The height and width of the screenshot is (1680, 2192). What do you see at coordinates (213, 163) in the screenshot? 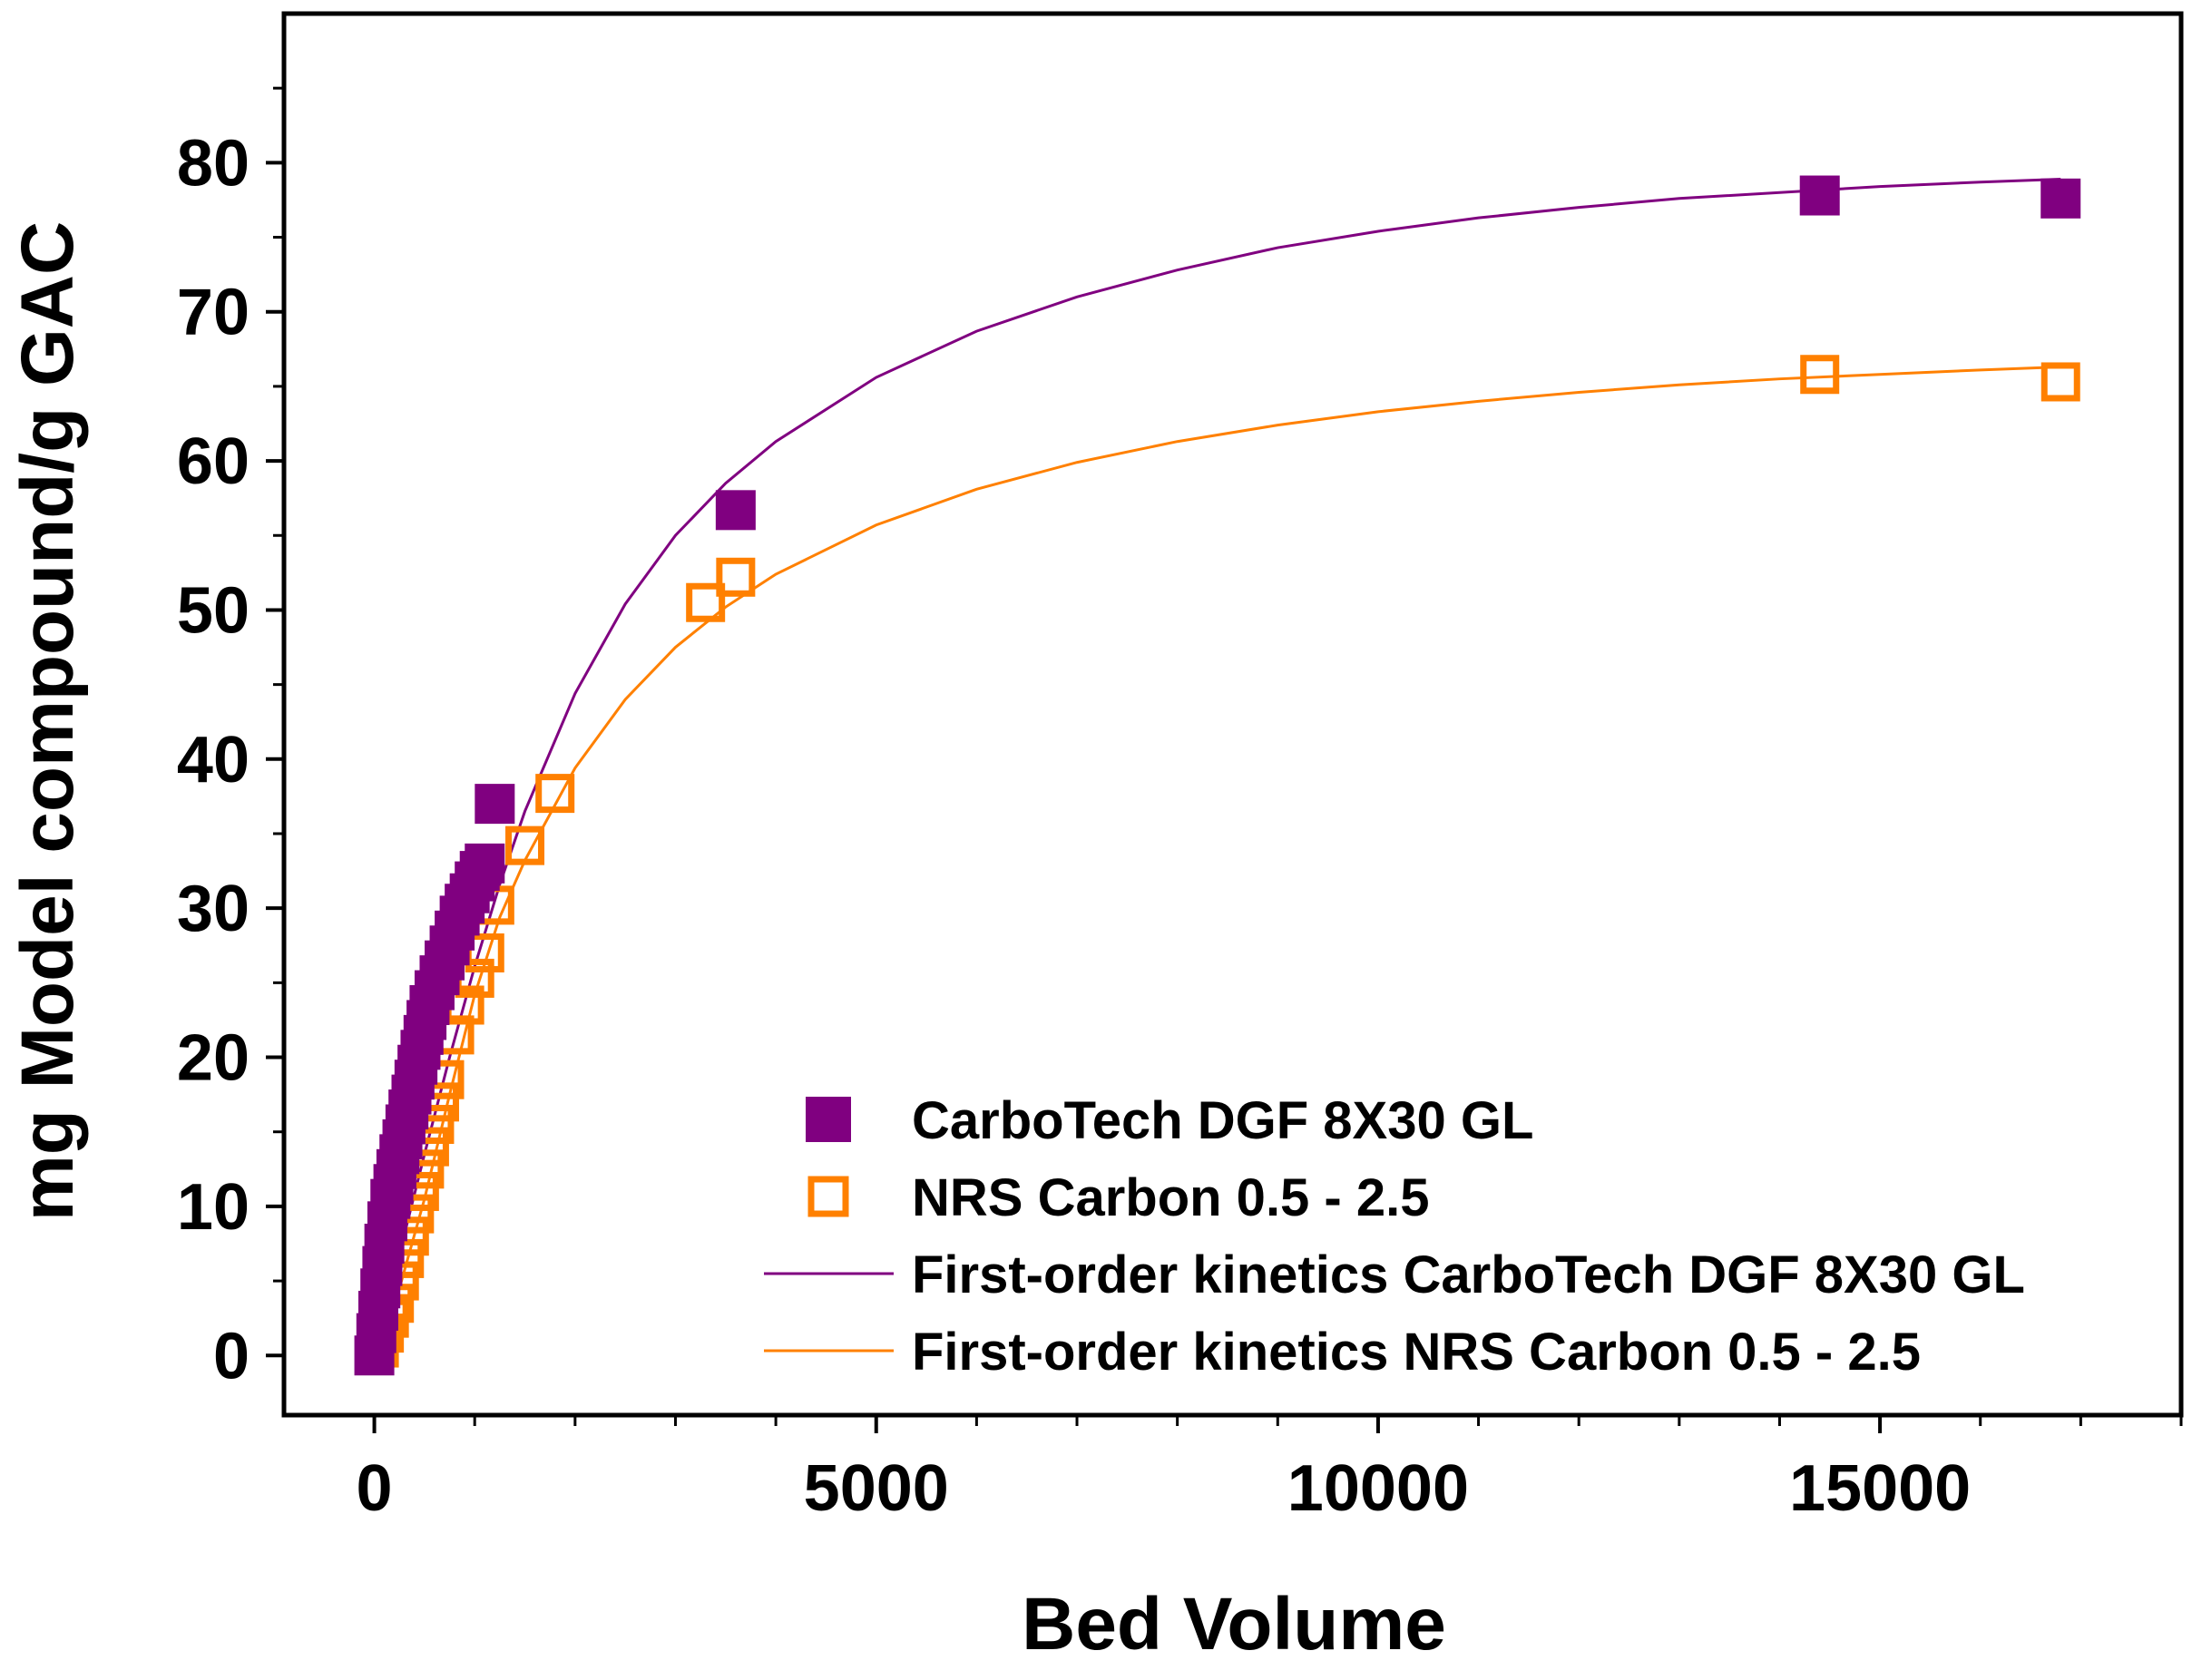
I see `y-tick-label: 80` at bounding box center [213, 163].